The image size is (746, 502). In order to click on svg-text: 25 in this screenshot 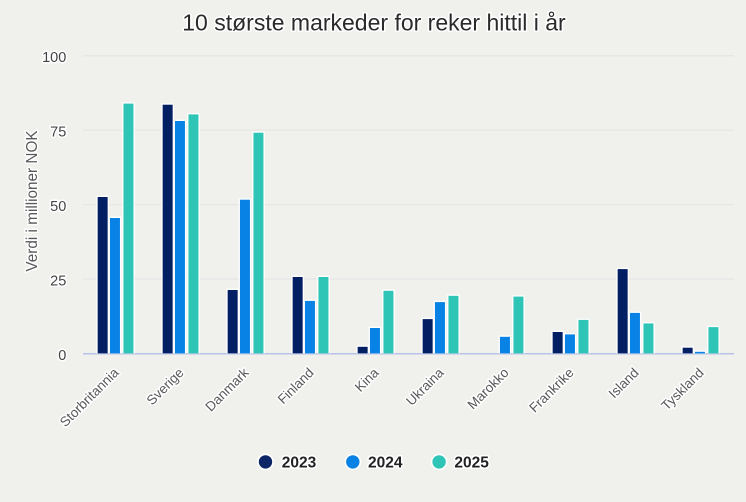, I will do `click(58, 282)`.